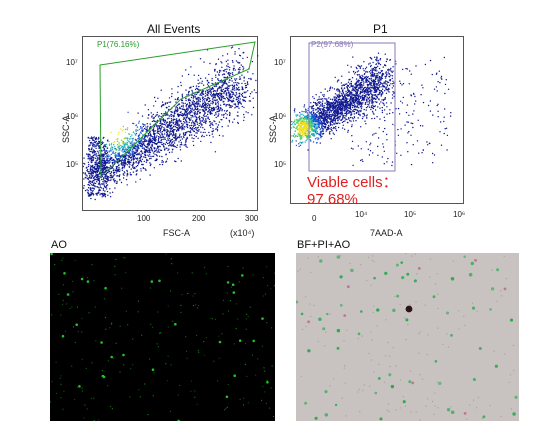 The height and width of the screenshot is (440, 560). I want to click on all-events-gate-label: P1(76.16%), so click(118, 44).